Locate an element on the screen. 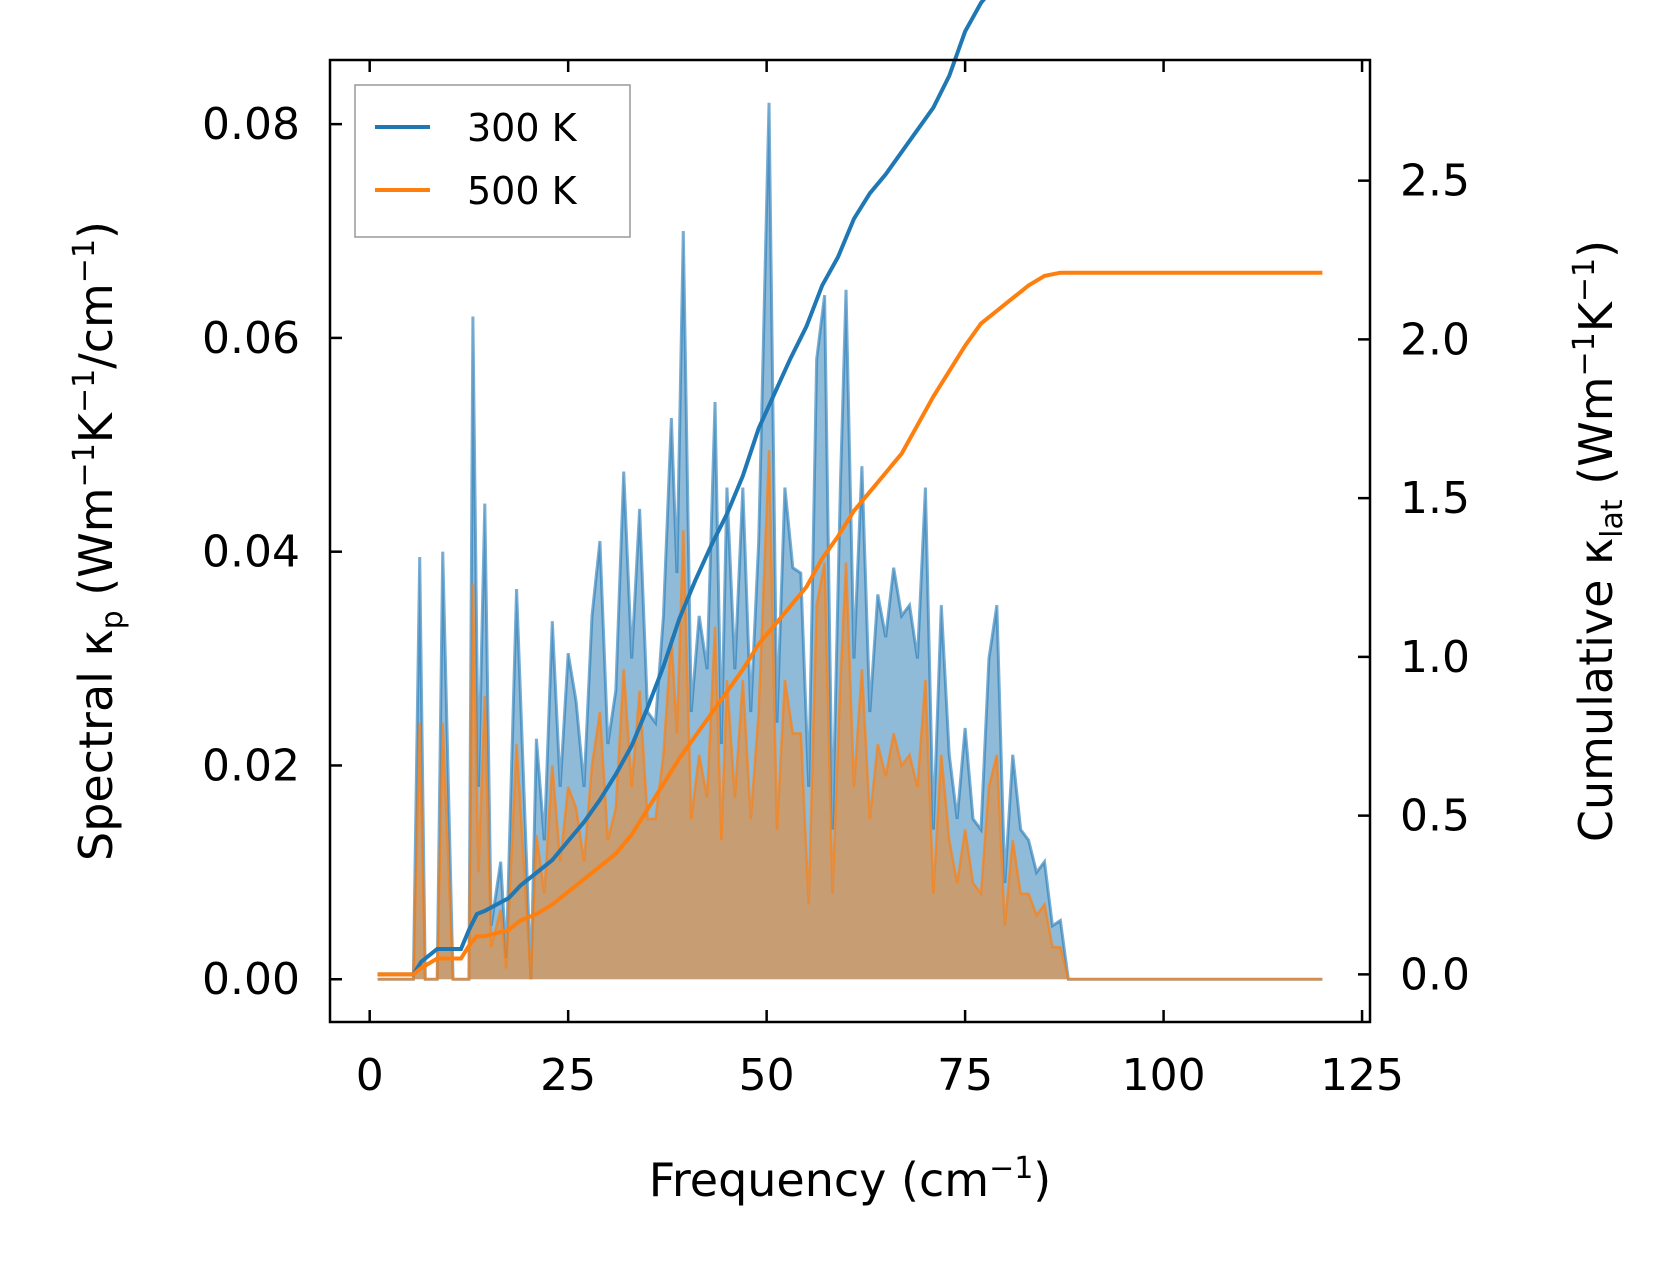 The height and width of the screenshot is (1264, 1679). y-axis-label-right: Cumulative κlat (Wm−1K−1) is located at coordinates (1598, 541).